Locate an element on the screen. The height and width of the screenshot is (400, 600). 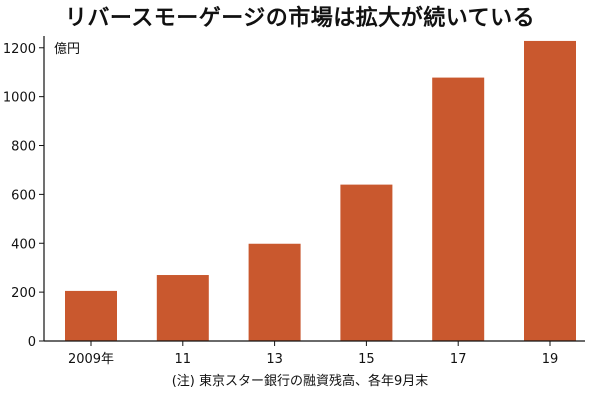
y-tick-label: 200 is located at coordinates (23, 293).